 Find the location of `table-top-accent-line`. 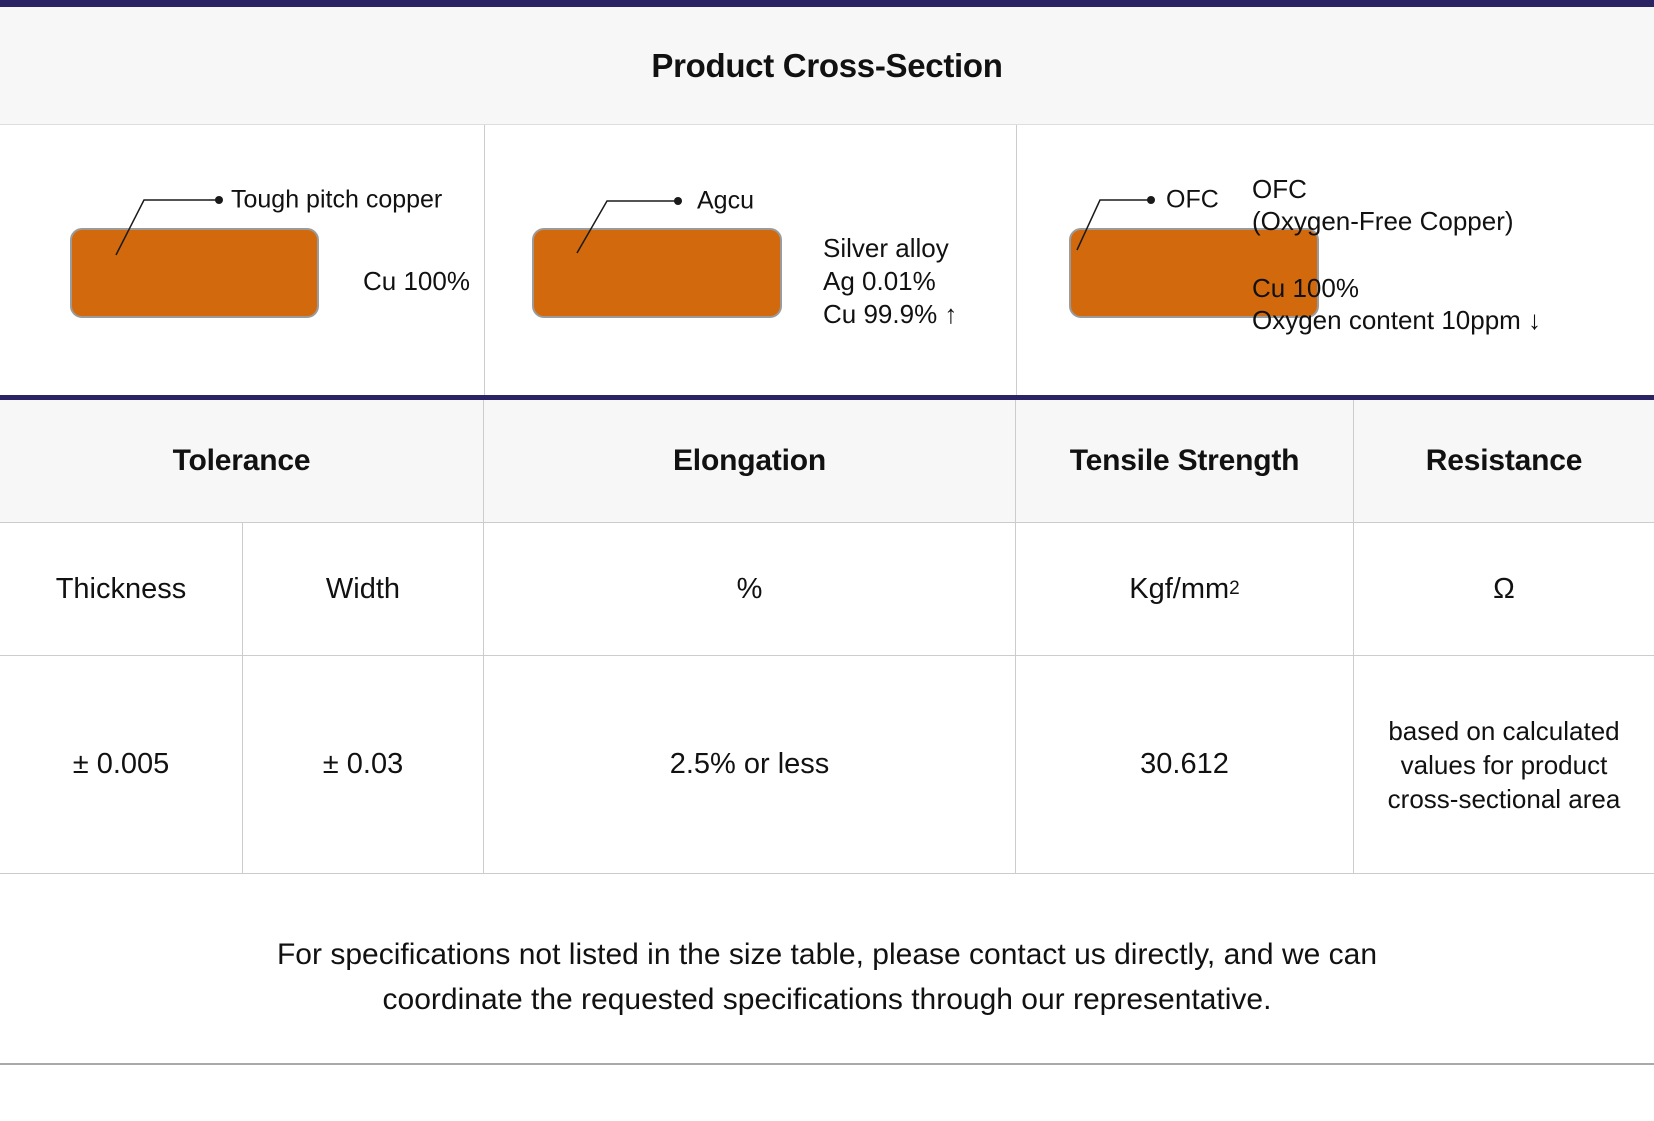

table-top-accent-line is located at coordinates (827, 397).